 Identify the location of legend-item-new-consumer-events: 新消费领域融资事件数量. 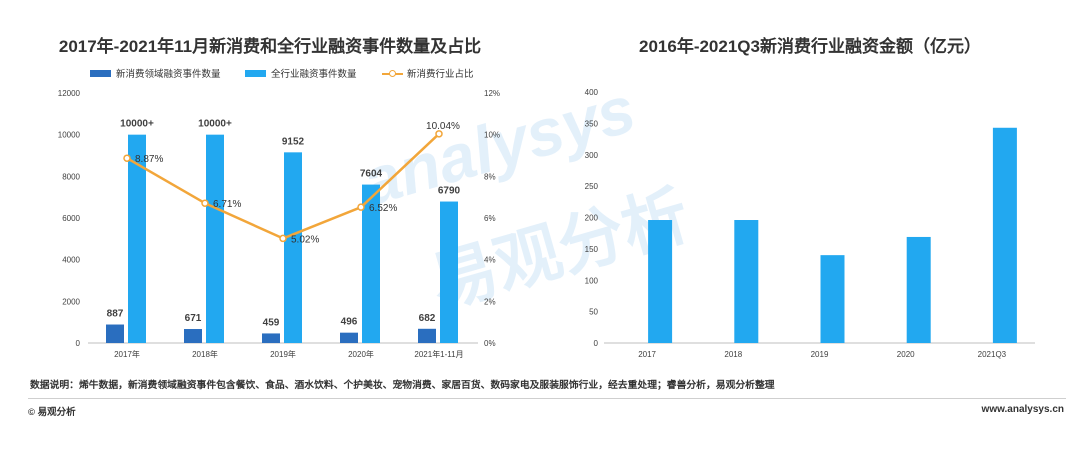
(155, 73).